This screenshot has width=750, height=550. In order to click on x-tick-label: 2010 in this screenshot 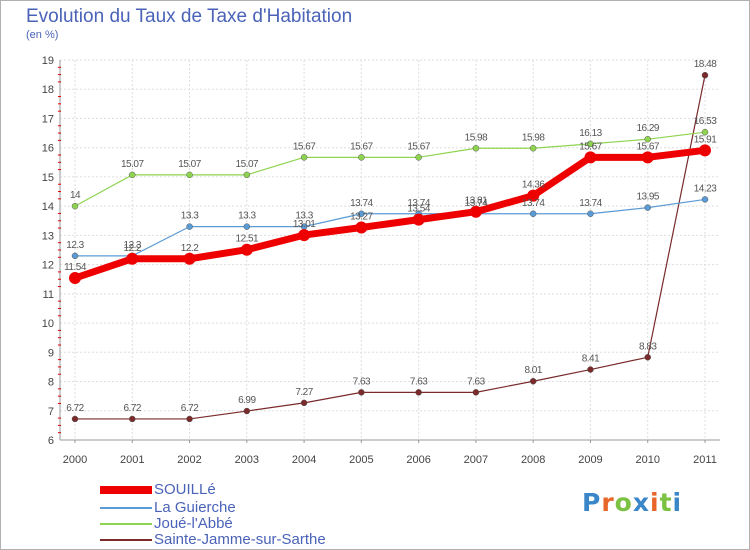, I will do `click(647, 460)`.